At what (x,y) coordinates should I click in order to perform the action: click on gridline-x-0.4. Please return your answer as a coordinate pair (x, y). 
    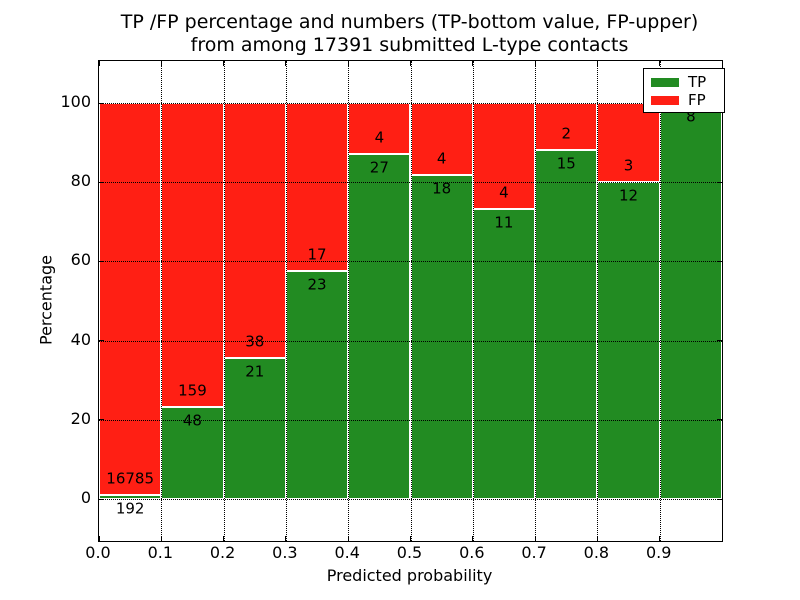
    Looking at the image, I should click on (349, 301).